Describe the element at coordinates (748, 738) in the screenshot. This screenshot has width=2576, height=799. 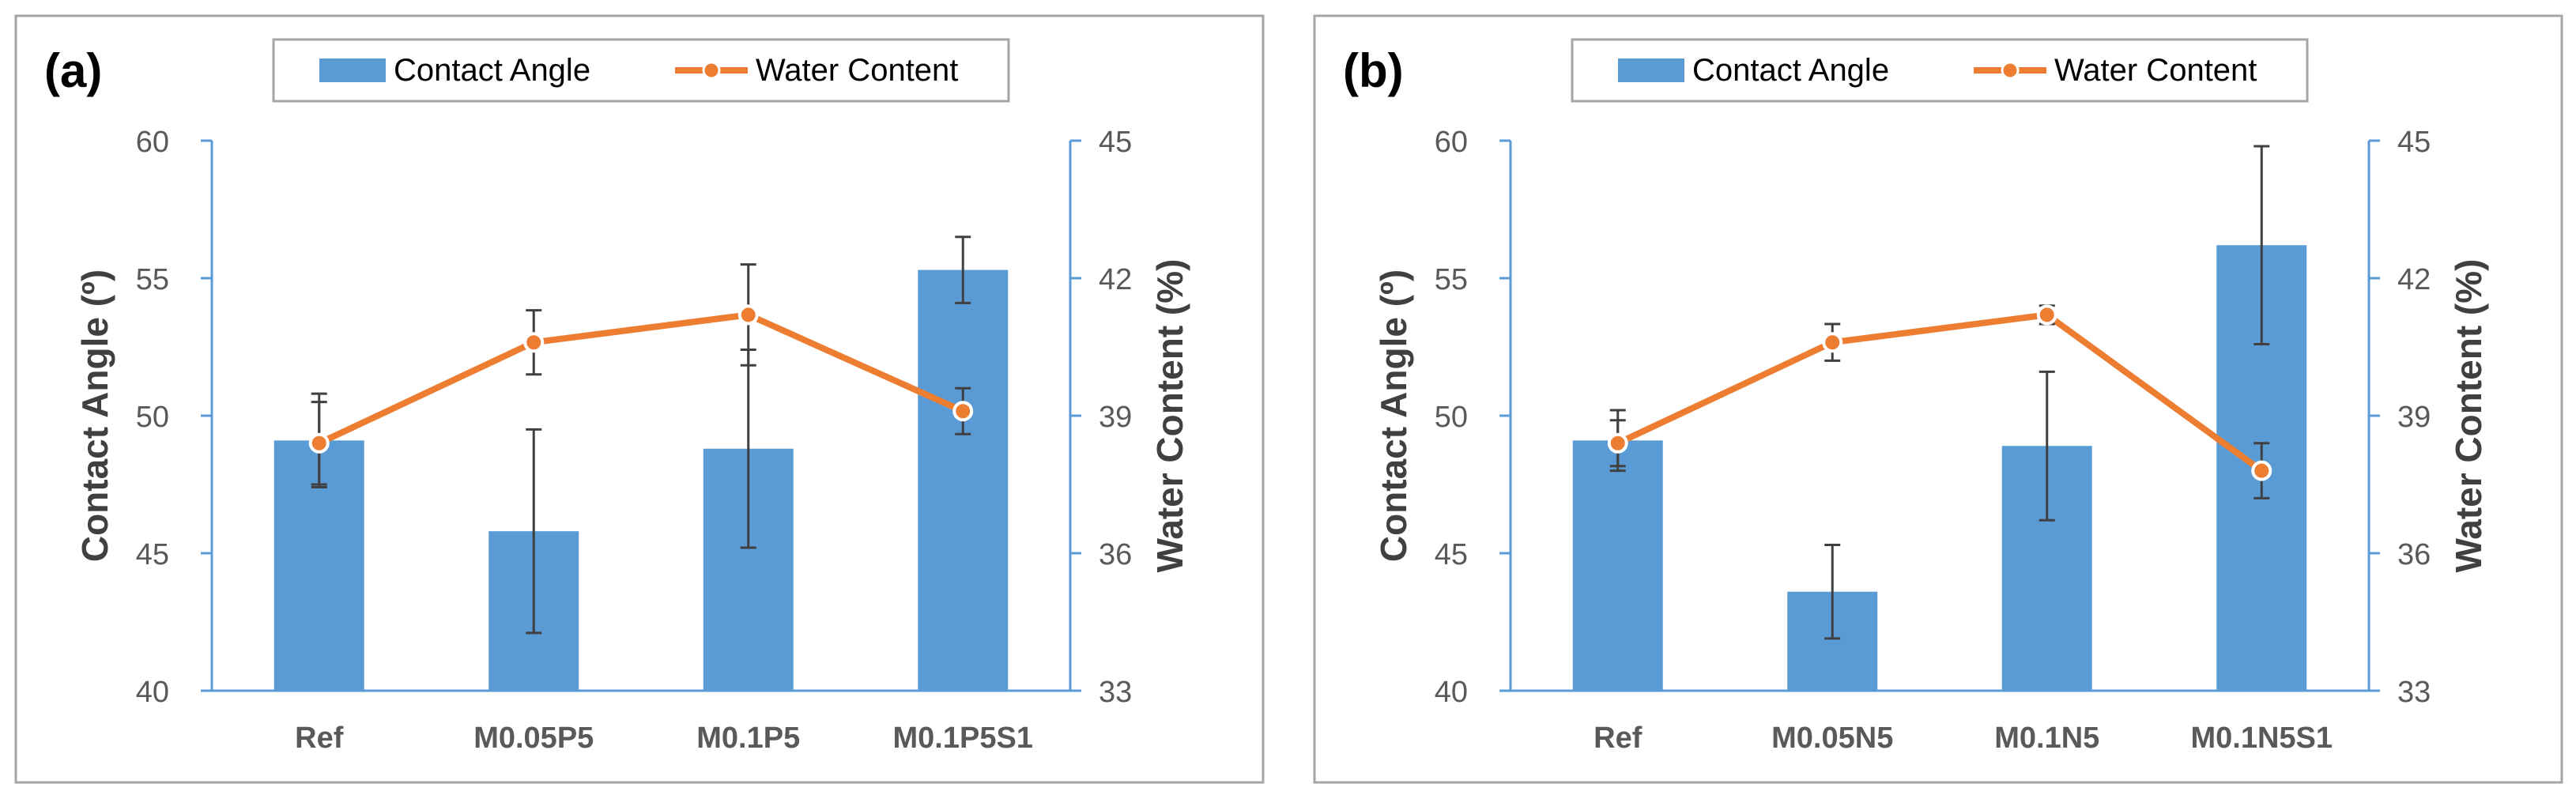
I see `x-tick-label: M0.1P5` at that location.